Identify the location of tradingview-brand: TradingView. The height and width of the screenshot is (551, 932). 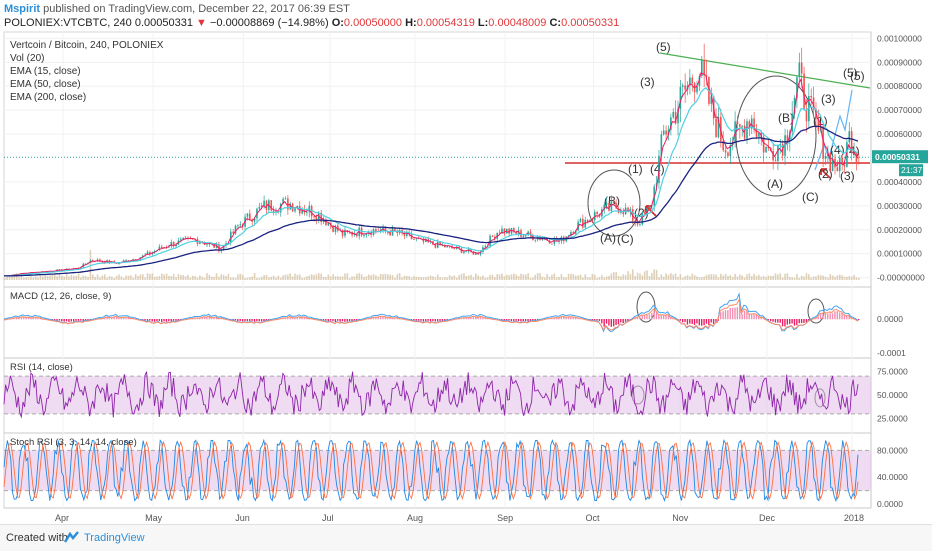
(114, 538).